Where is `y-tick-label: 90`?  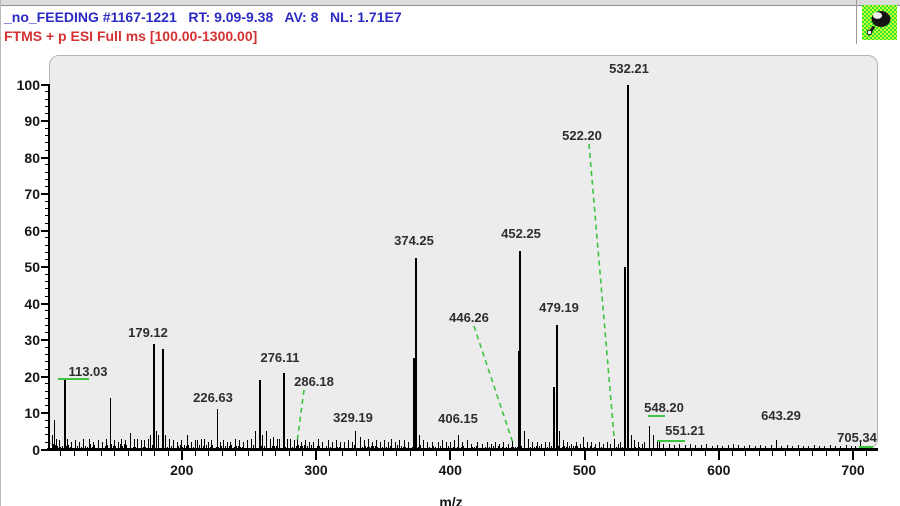
y-tick-label: 90 is located at coordinates (32, 121).